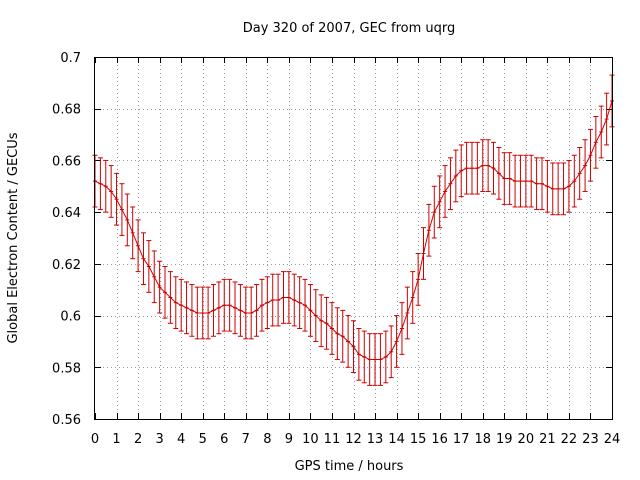 Image resolution: width=640 pixels, height=480 pixels. What do you see at coordinates (461, 439) in the screenshot?
I see `x-tick-label: 17` at bounding box center [461, 439].